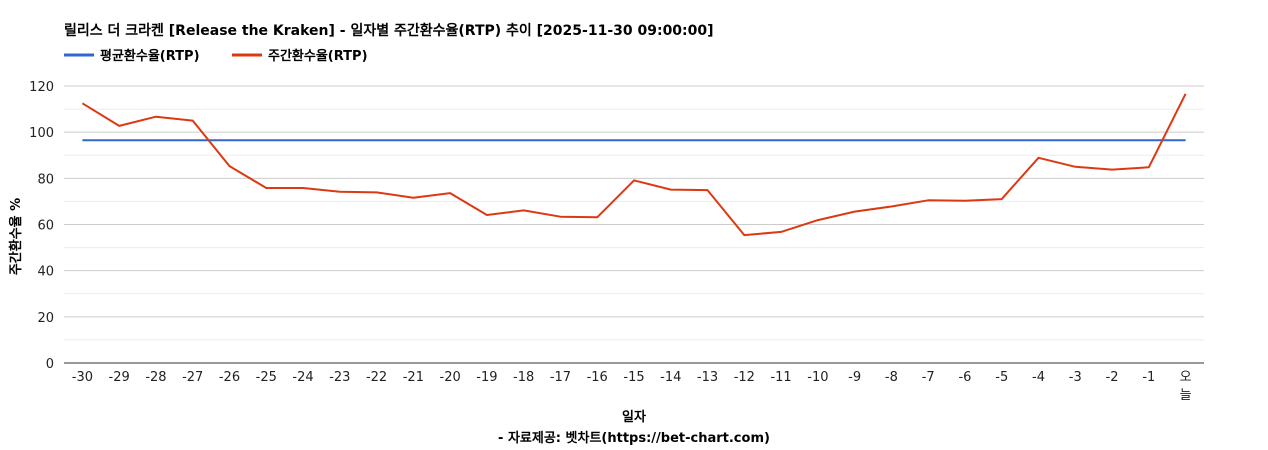 Image resolution: width=1268 pixels, height=450 pixels. Describe the element at coordinates (1148, 377) in the screenshot. I see `x-tick-label: -1` at that location.